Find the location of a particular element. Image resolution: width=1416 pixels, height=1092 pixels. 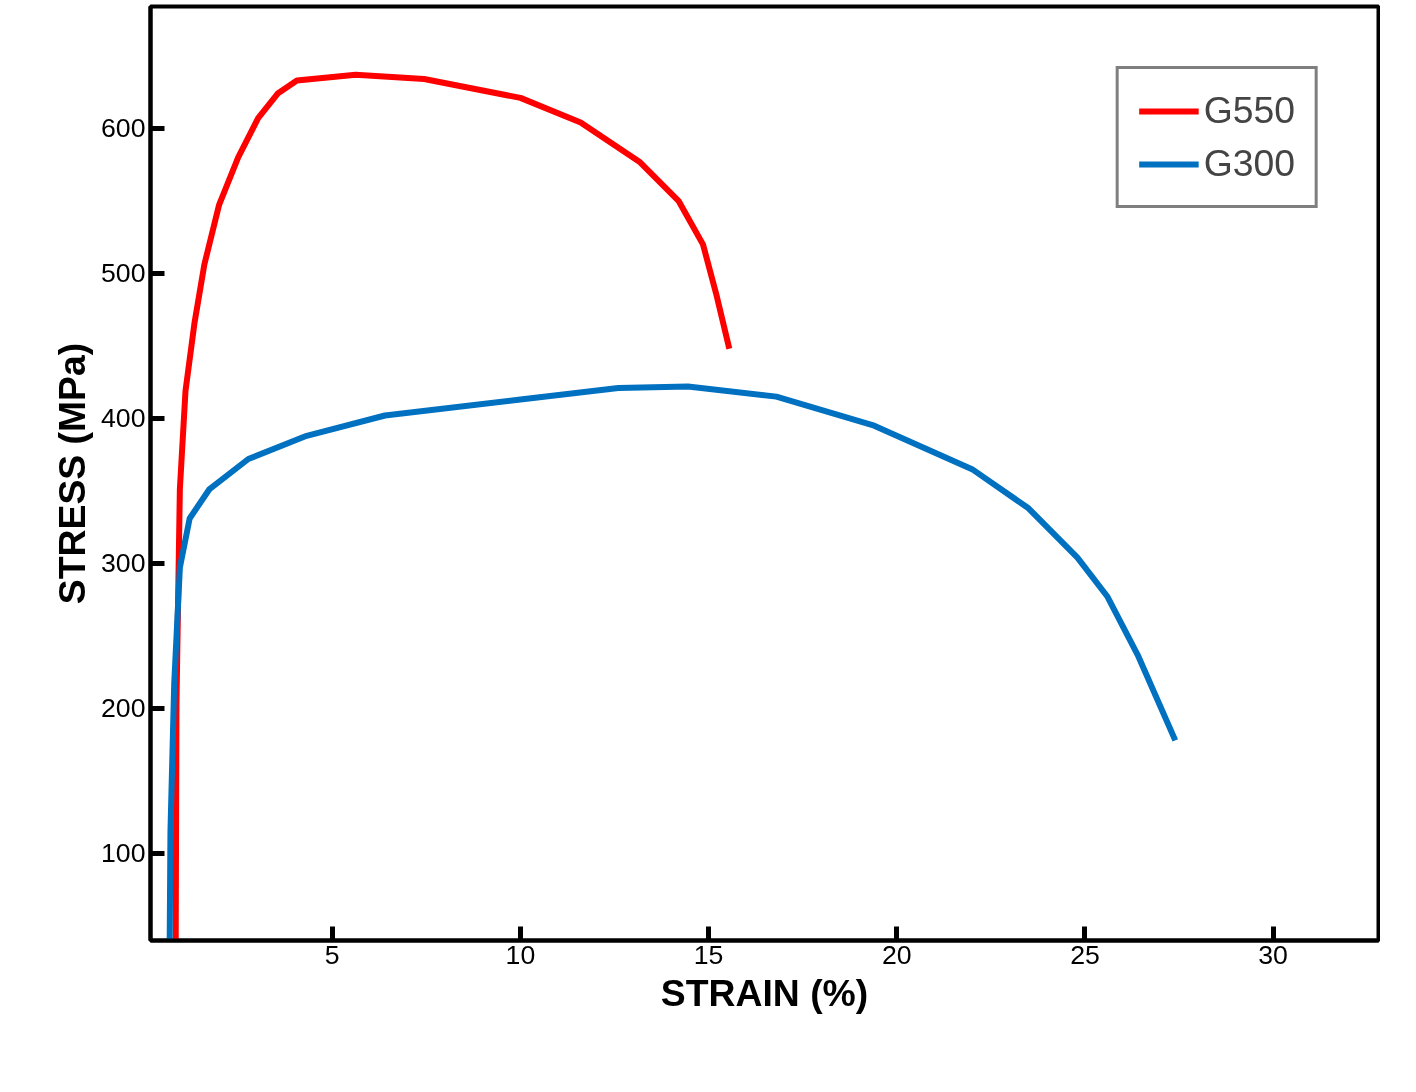

legend-label: G550 is located at coordinates (1249, 110).